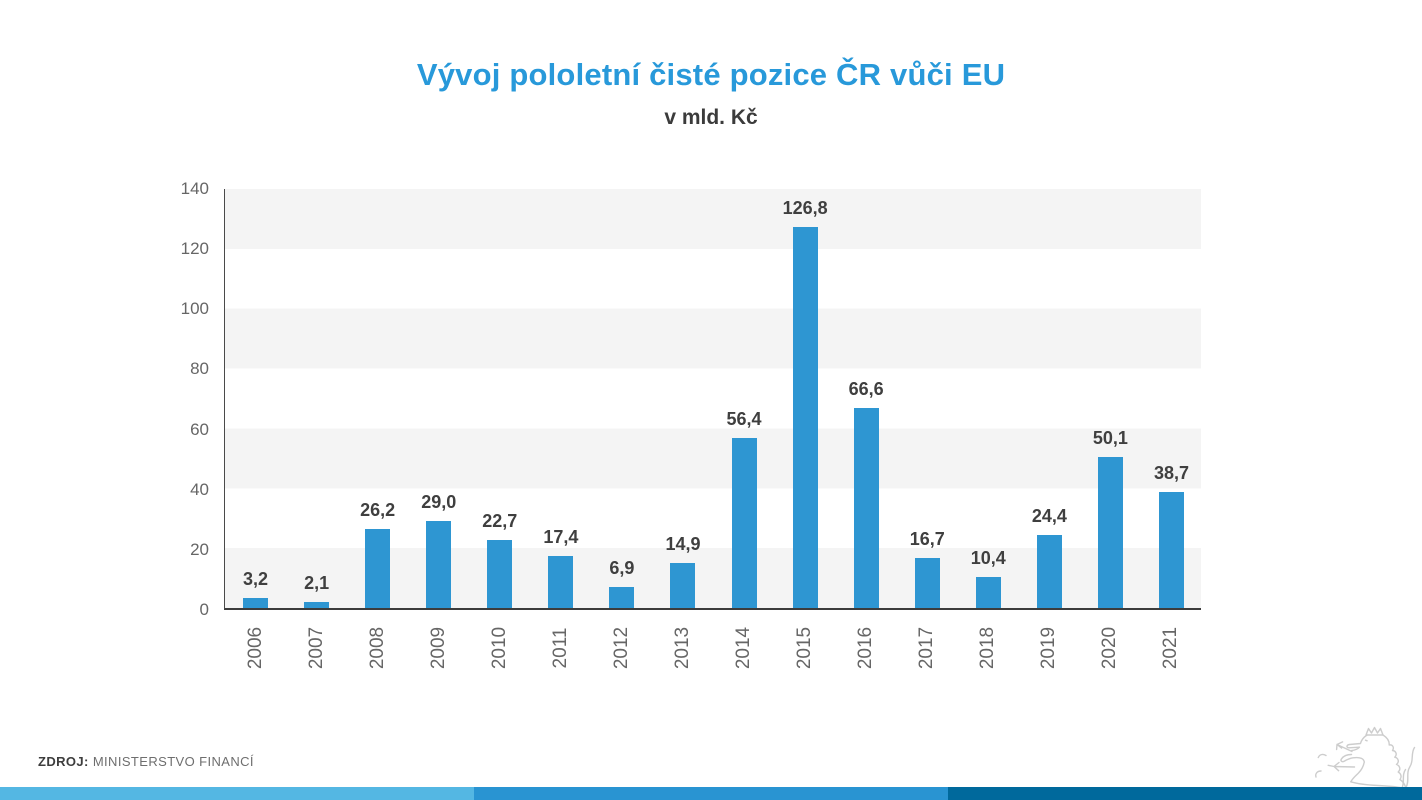  Describe the element at coordinates (194, 249) in the screenshot. I see `y-axis-label-120: 120` at that location.